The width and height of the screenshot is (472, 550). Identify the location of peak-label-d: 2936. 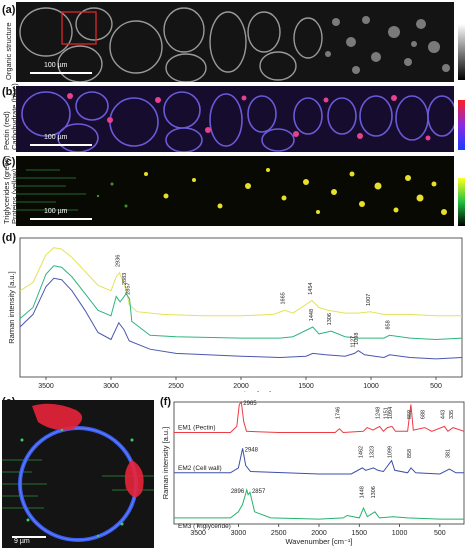
(118, 261).